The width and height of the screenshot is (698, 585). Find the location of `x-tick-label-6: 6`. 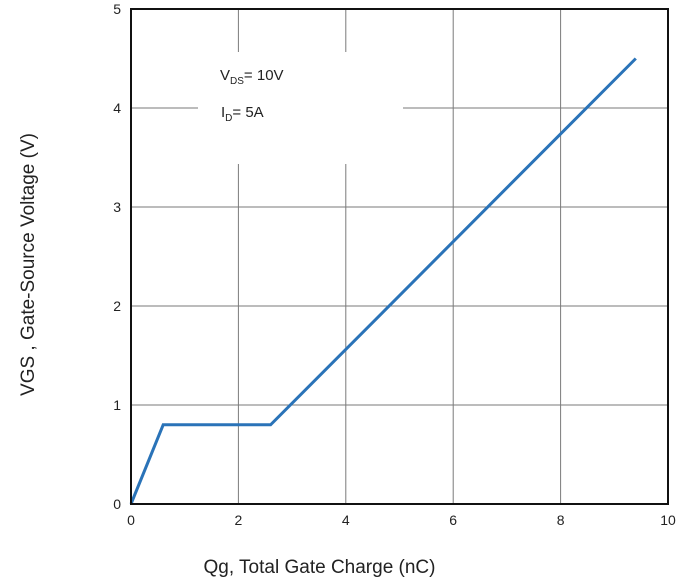

x-tick-label-6: 6 is located at coordinates (453, 520).